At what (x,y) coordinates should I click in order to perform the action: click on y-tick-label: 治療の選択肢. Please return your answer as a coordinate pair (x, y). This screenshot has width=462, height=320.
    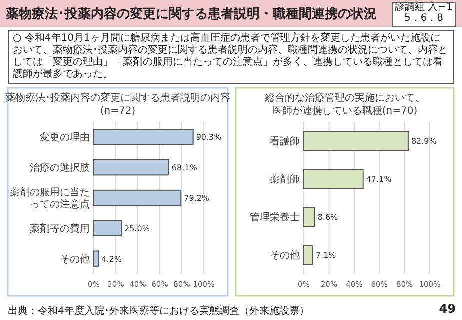
    Looking at the image, I should click on (60, 168).